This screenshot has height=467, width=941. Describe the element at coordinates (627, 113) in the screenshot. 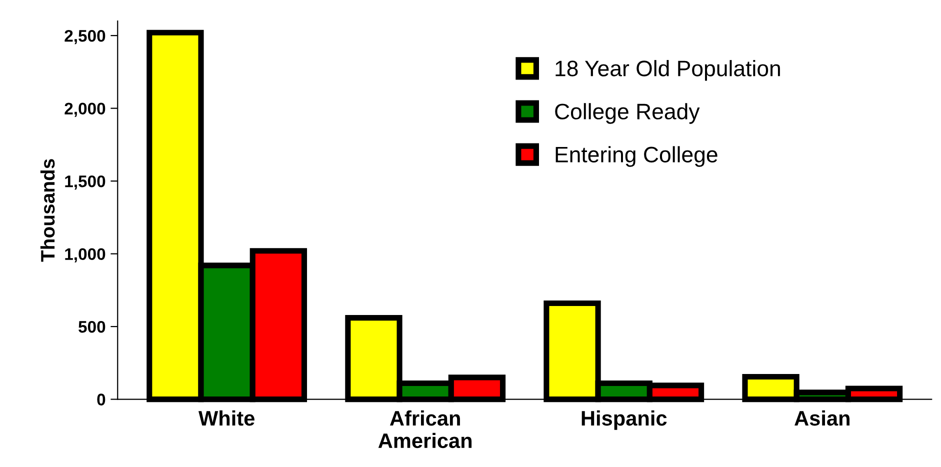

I see `legend-label: College Ready` at that location.